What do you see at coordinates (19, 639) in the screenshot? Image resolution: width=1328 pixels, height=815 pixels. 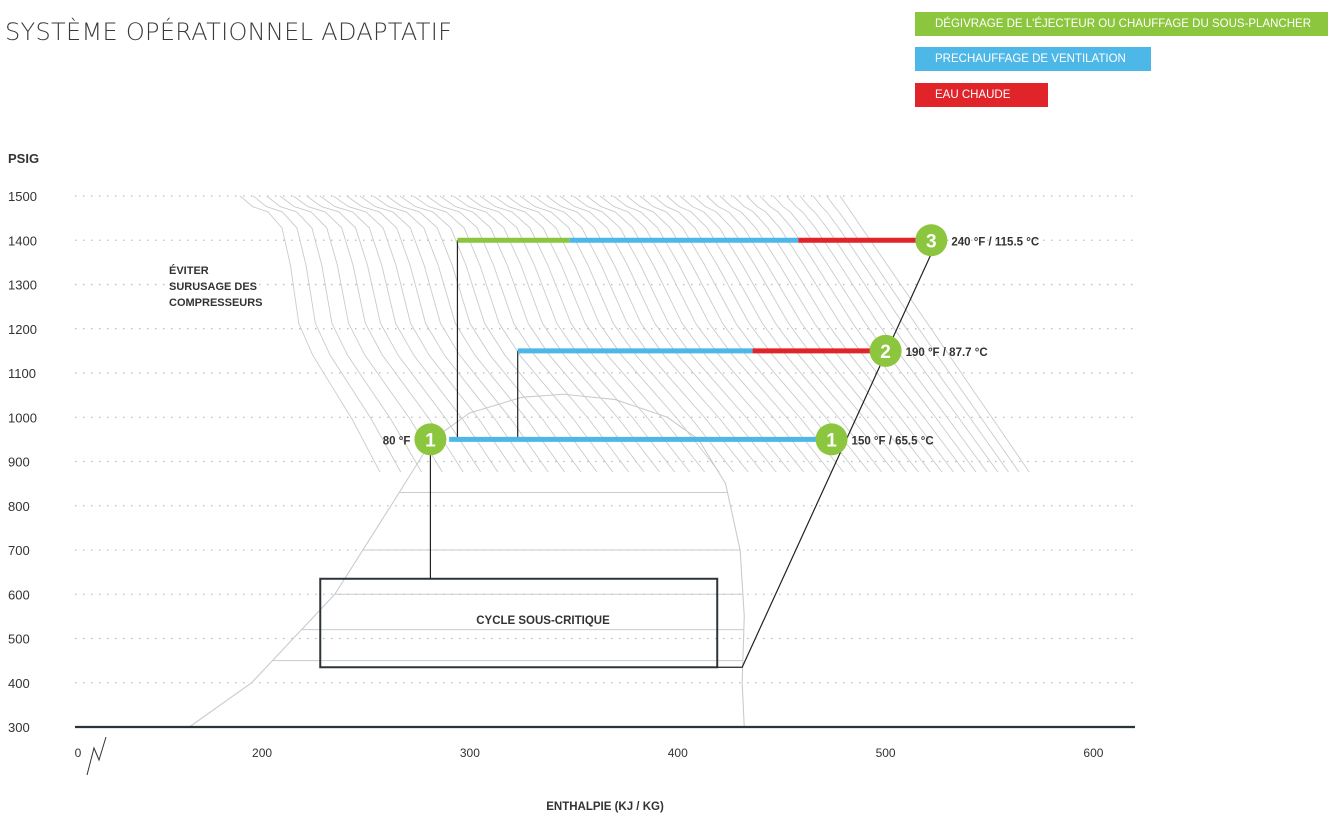 I see `y-tick-label: 500` at bounding box center [19, 639].